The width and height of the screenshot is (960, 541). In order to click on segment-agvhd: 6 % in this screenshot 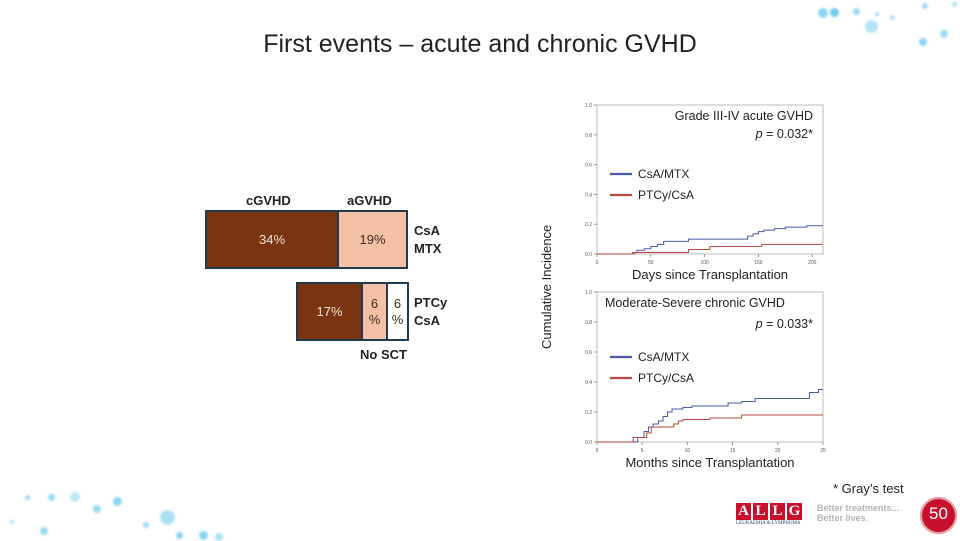, I will do `click(373, 311)`.